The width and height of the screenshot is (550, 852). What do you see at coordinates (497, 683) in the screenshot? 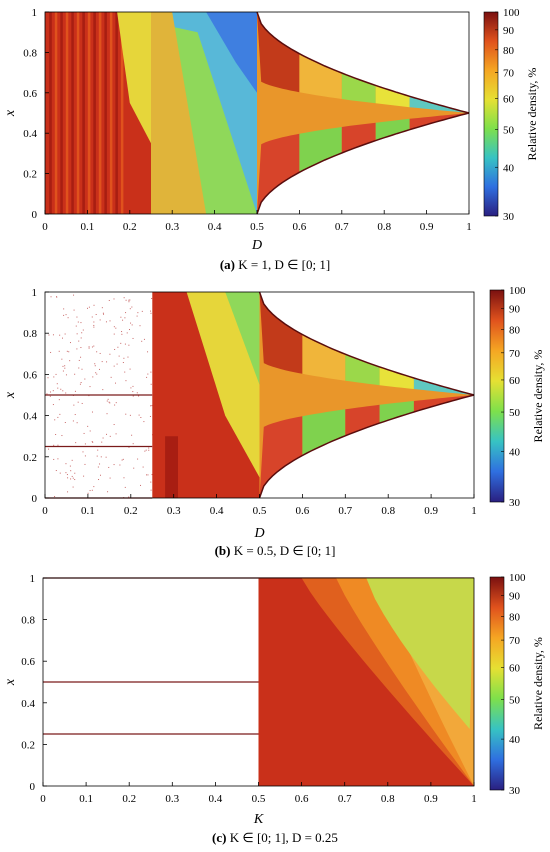
I see `colorbar` at bounding box center [497, 683].